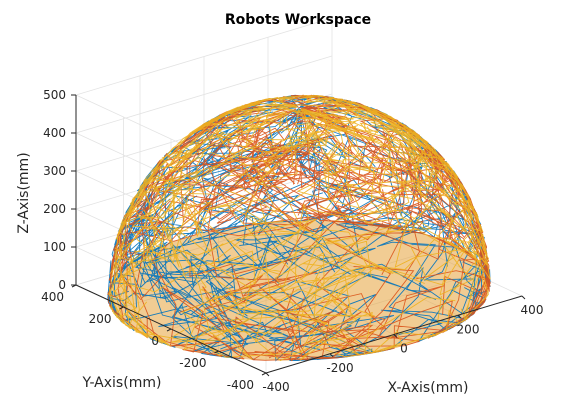 Image resolution: width=575 pixels, height=417 pixels. I want to click on z-tick-label: 200, so click(54, 209).